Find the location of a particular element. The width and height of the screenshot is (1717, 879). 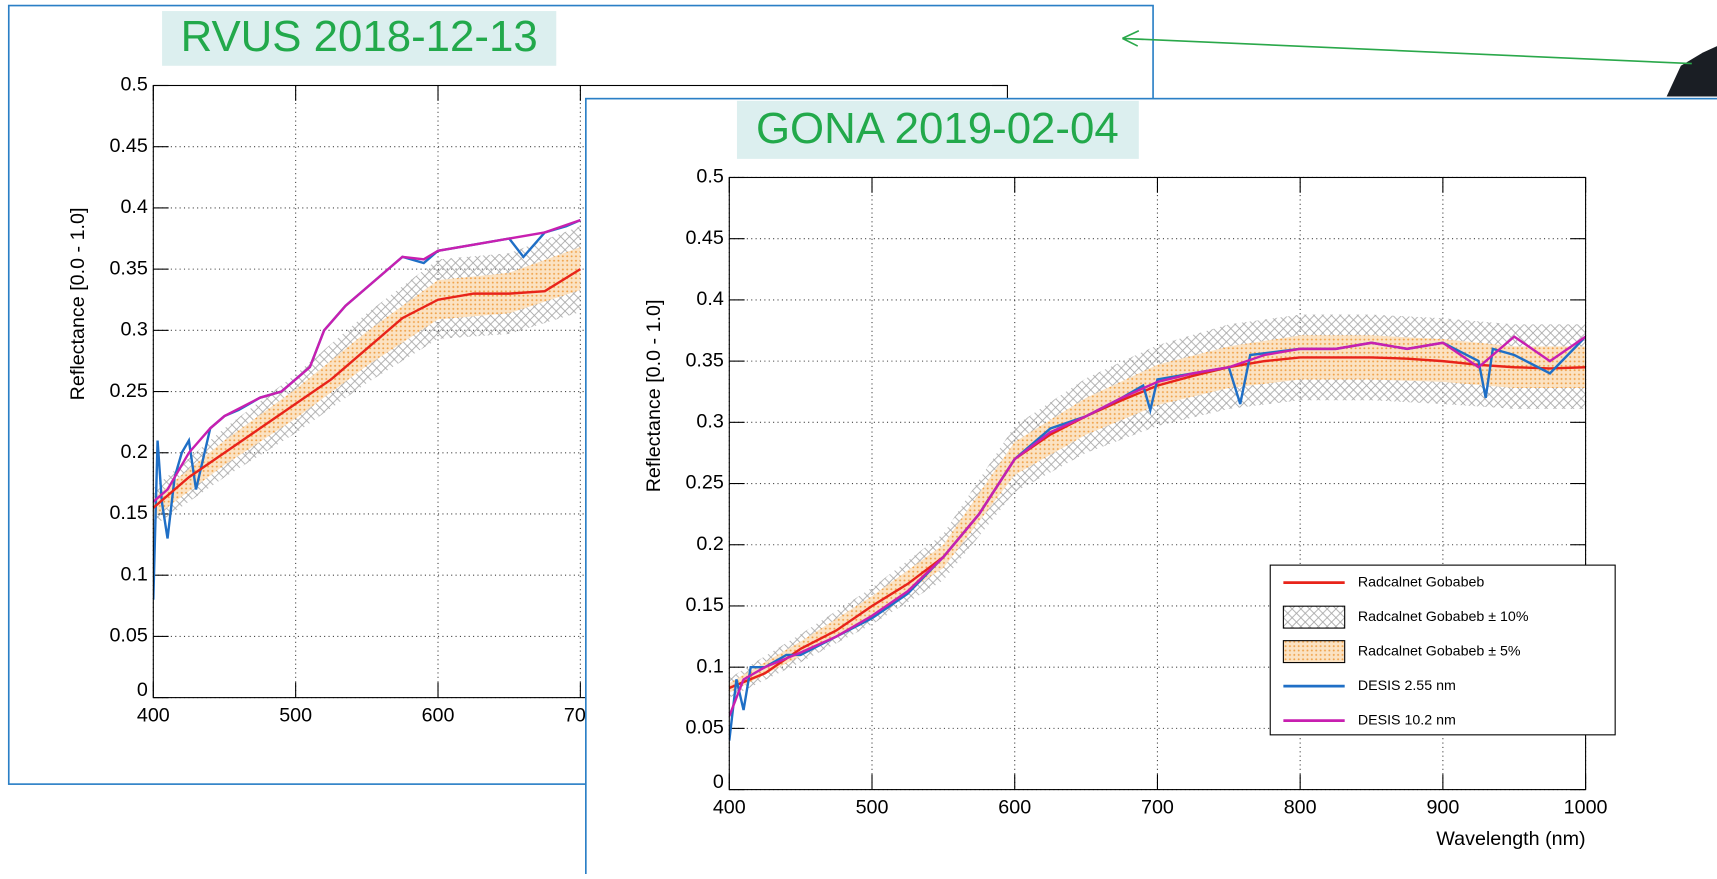

x-tick-label: 1000 is located at coordinates (1586, 807).